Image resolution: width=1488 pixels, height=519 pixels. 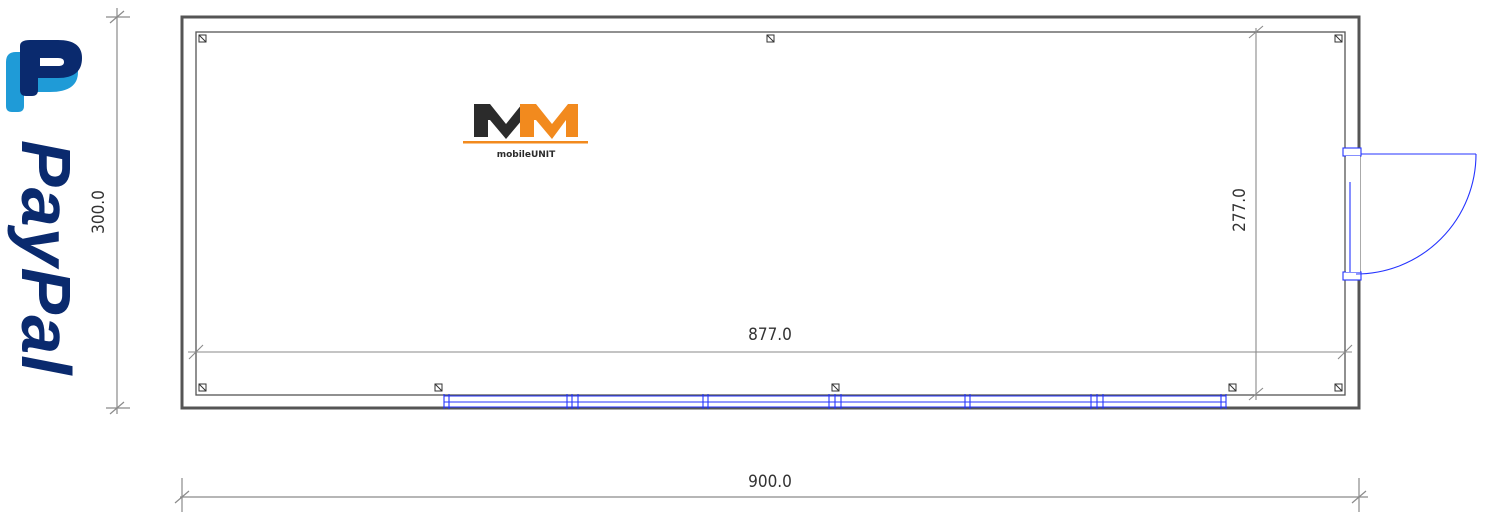 What do you see at coordinates (118, 211) in the screenshot?
I see `dimension-depth-outer` at bounding box center [118, 211].